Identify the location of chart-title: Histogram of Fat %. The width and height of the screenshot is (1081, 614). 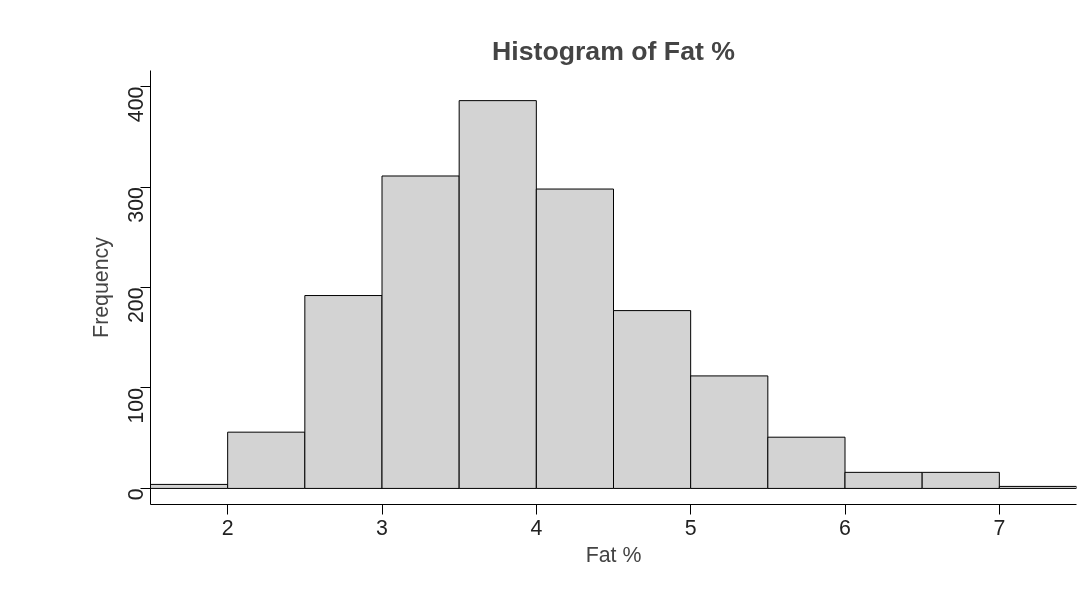
(613, 50).